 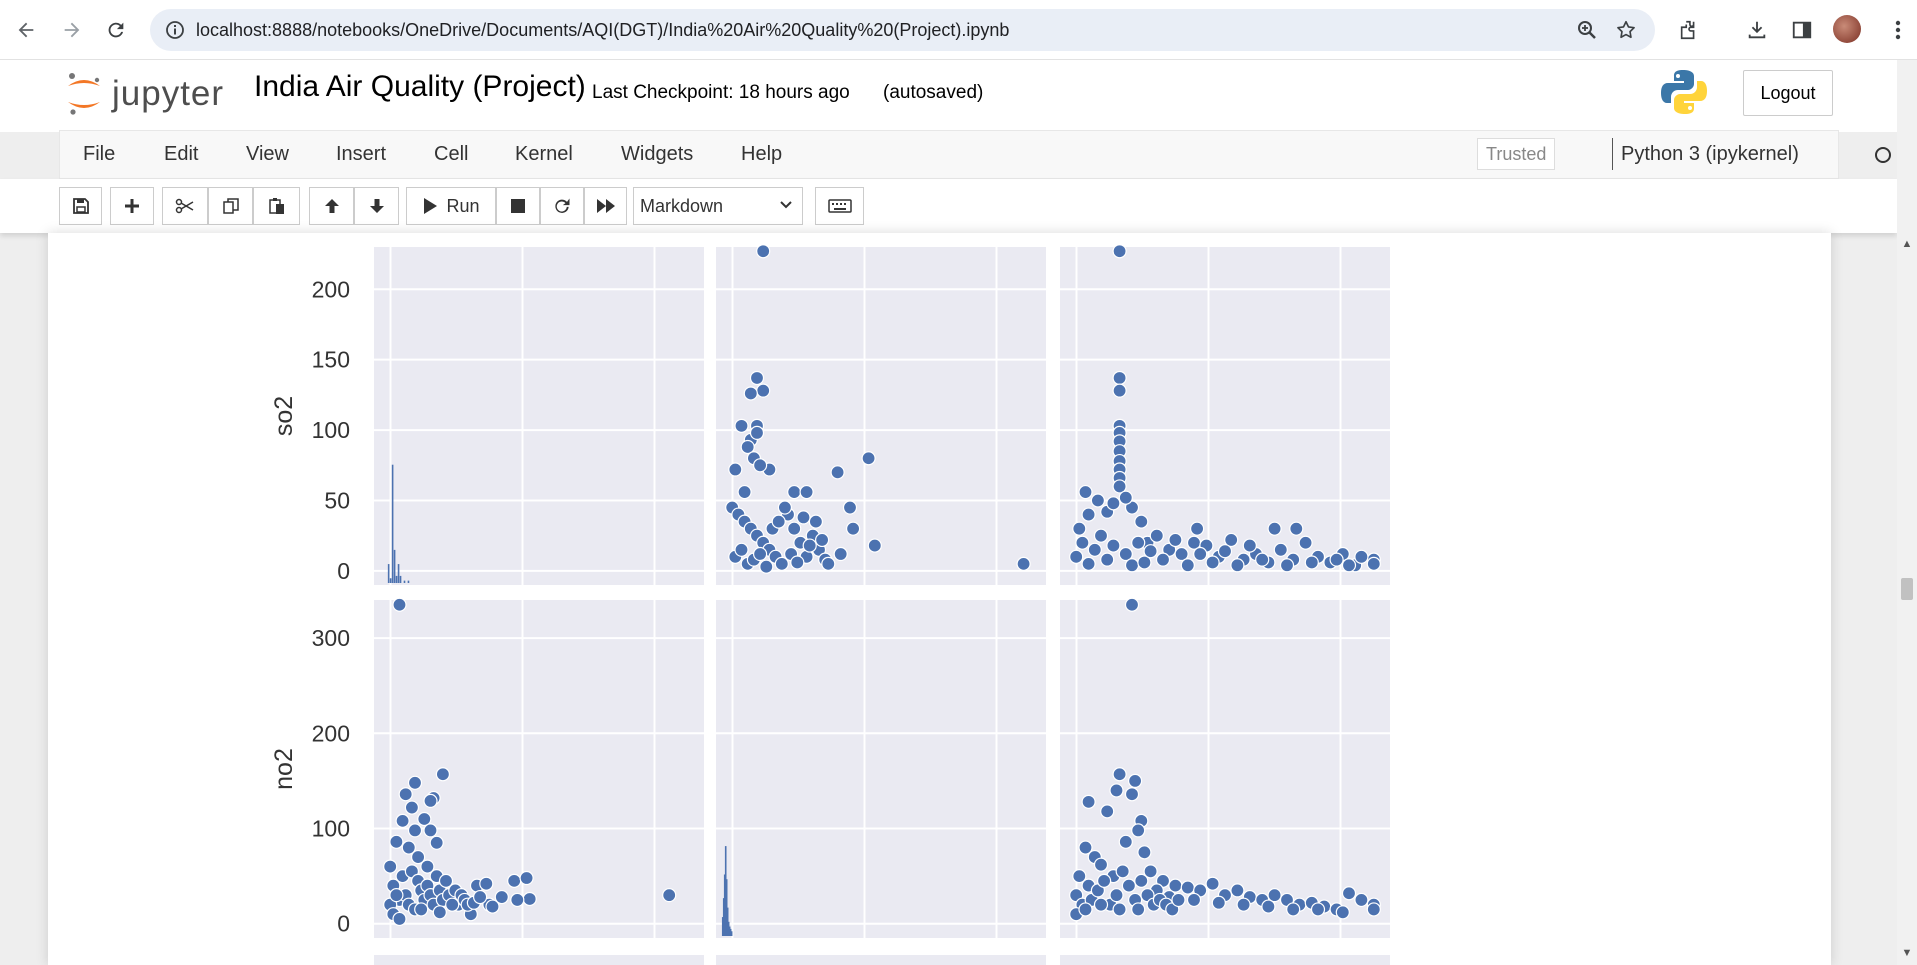 What do you see at coordinates (518, 206) in the screenshot?
I see `interrupt-button` at bounding box center [518, 206].